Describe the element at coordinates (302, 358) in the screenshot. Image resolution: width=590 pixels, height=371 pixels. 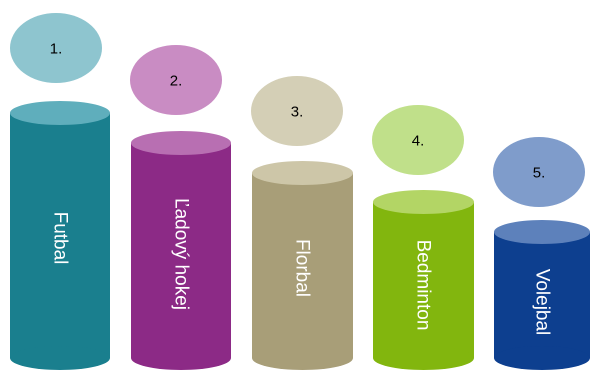
I see `cylinder-3-bottom` at that location.